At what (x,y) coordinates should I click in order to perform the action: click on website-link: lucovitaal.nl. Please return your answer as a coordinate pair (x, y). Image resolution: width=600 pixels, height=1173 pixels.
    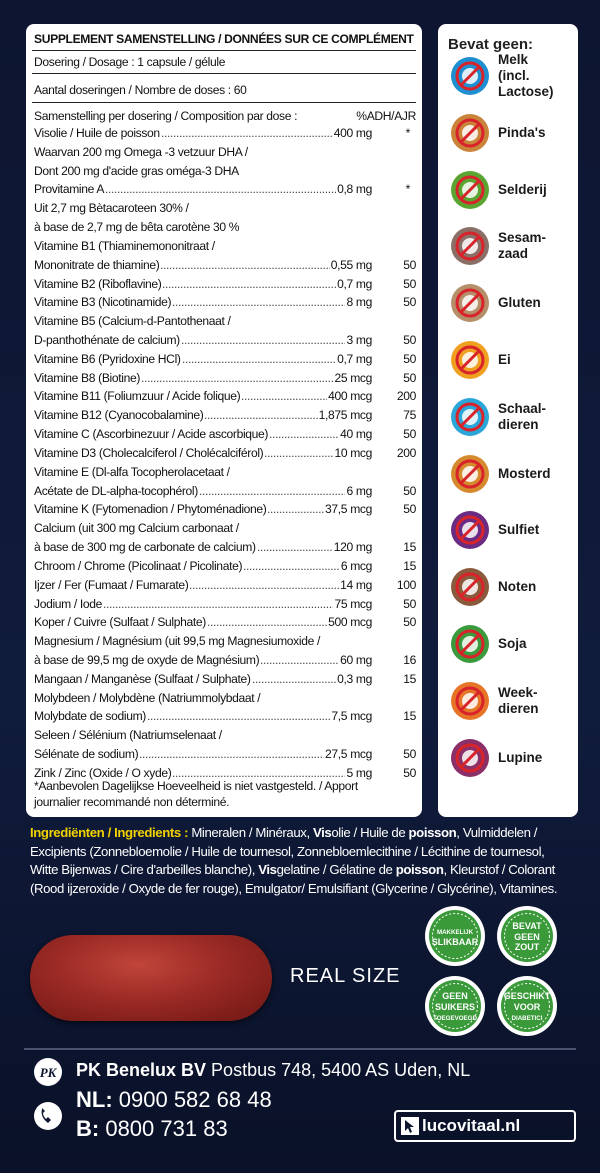
    Looking at the image, I should click on (485, 1126).